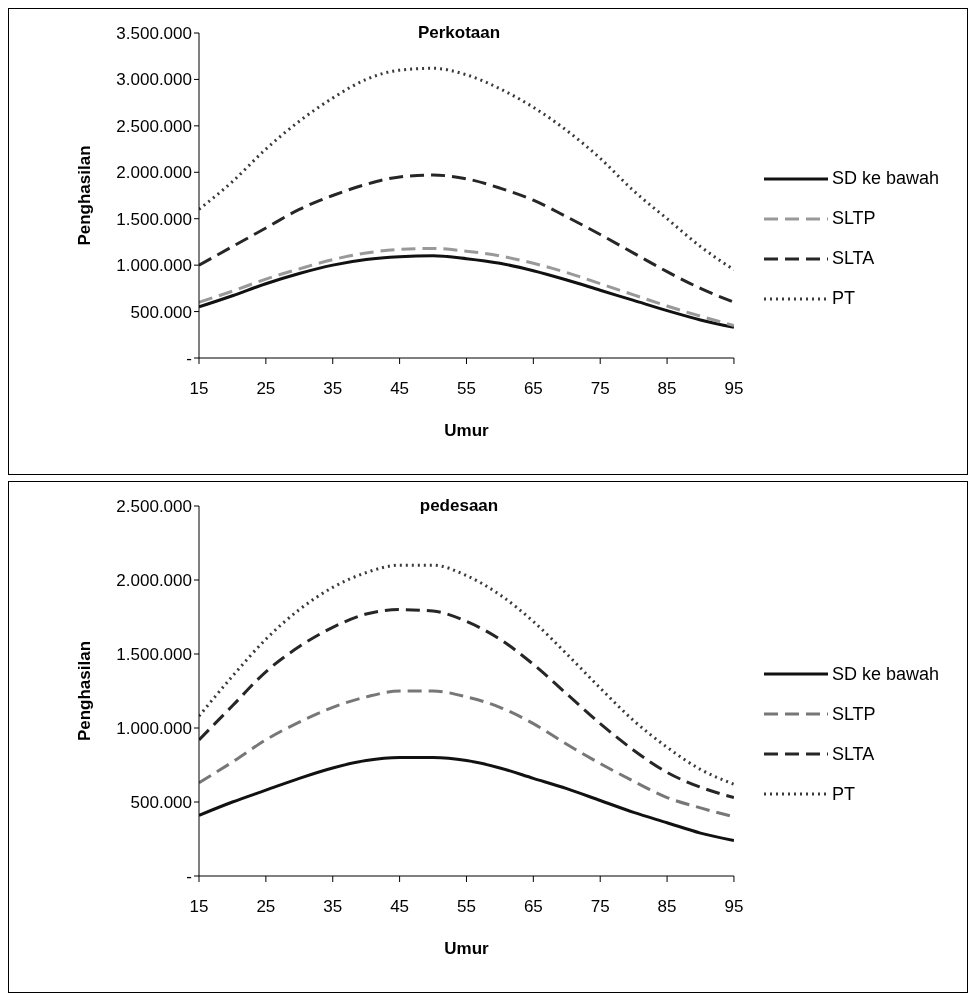 This screenshot has height=1006, width=980. I want to click on y-tick-label: 3.000.000, so click(154, 80).